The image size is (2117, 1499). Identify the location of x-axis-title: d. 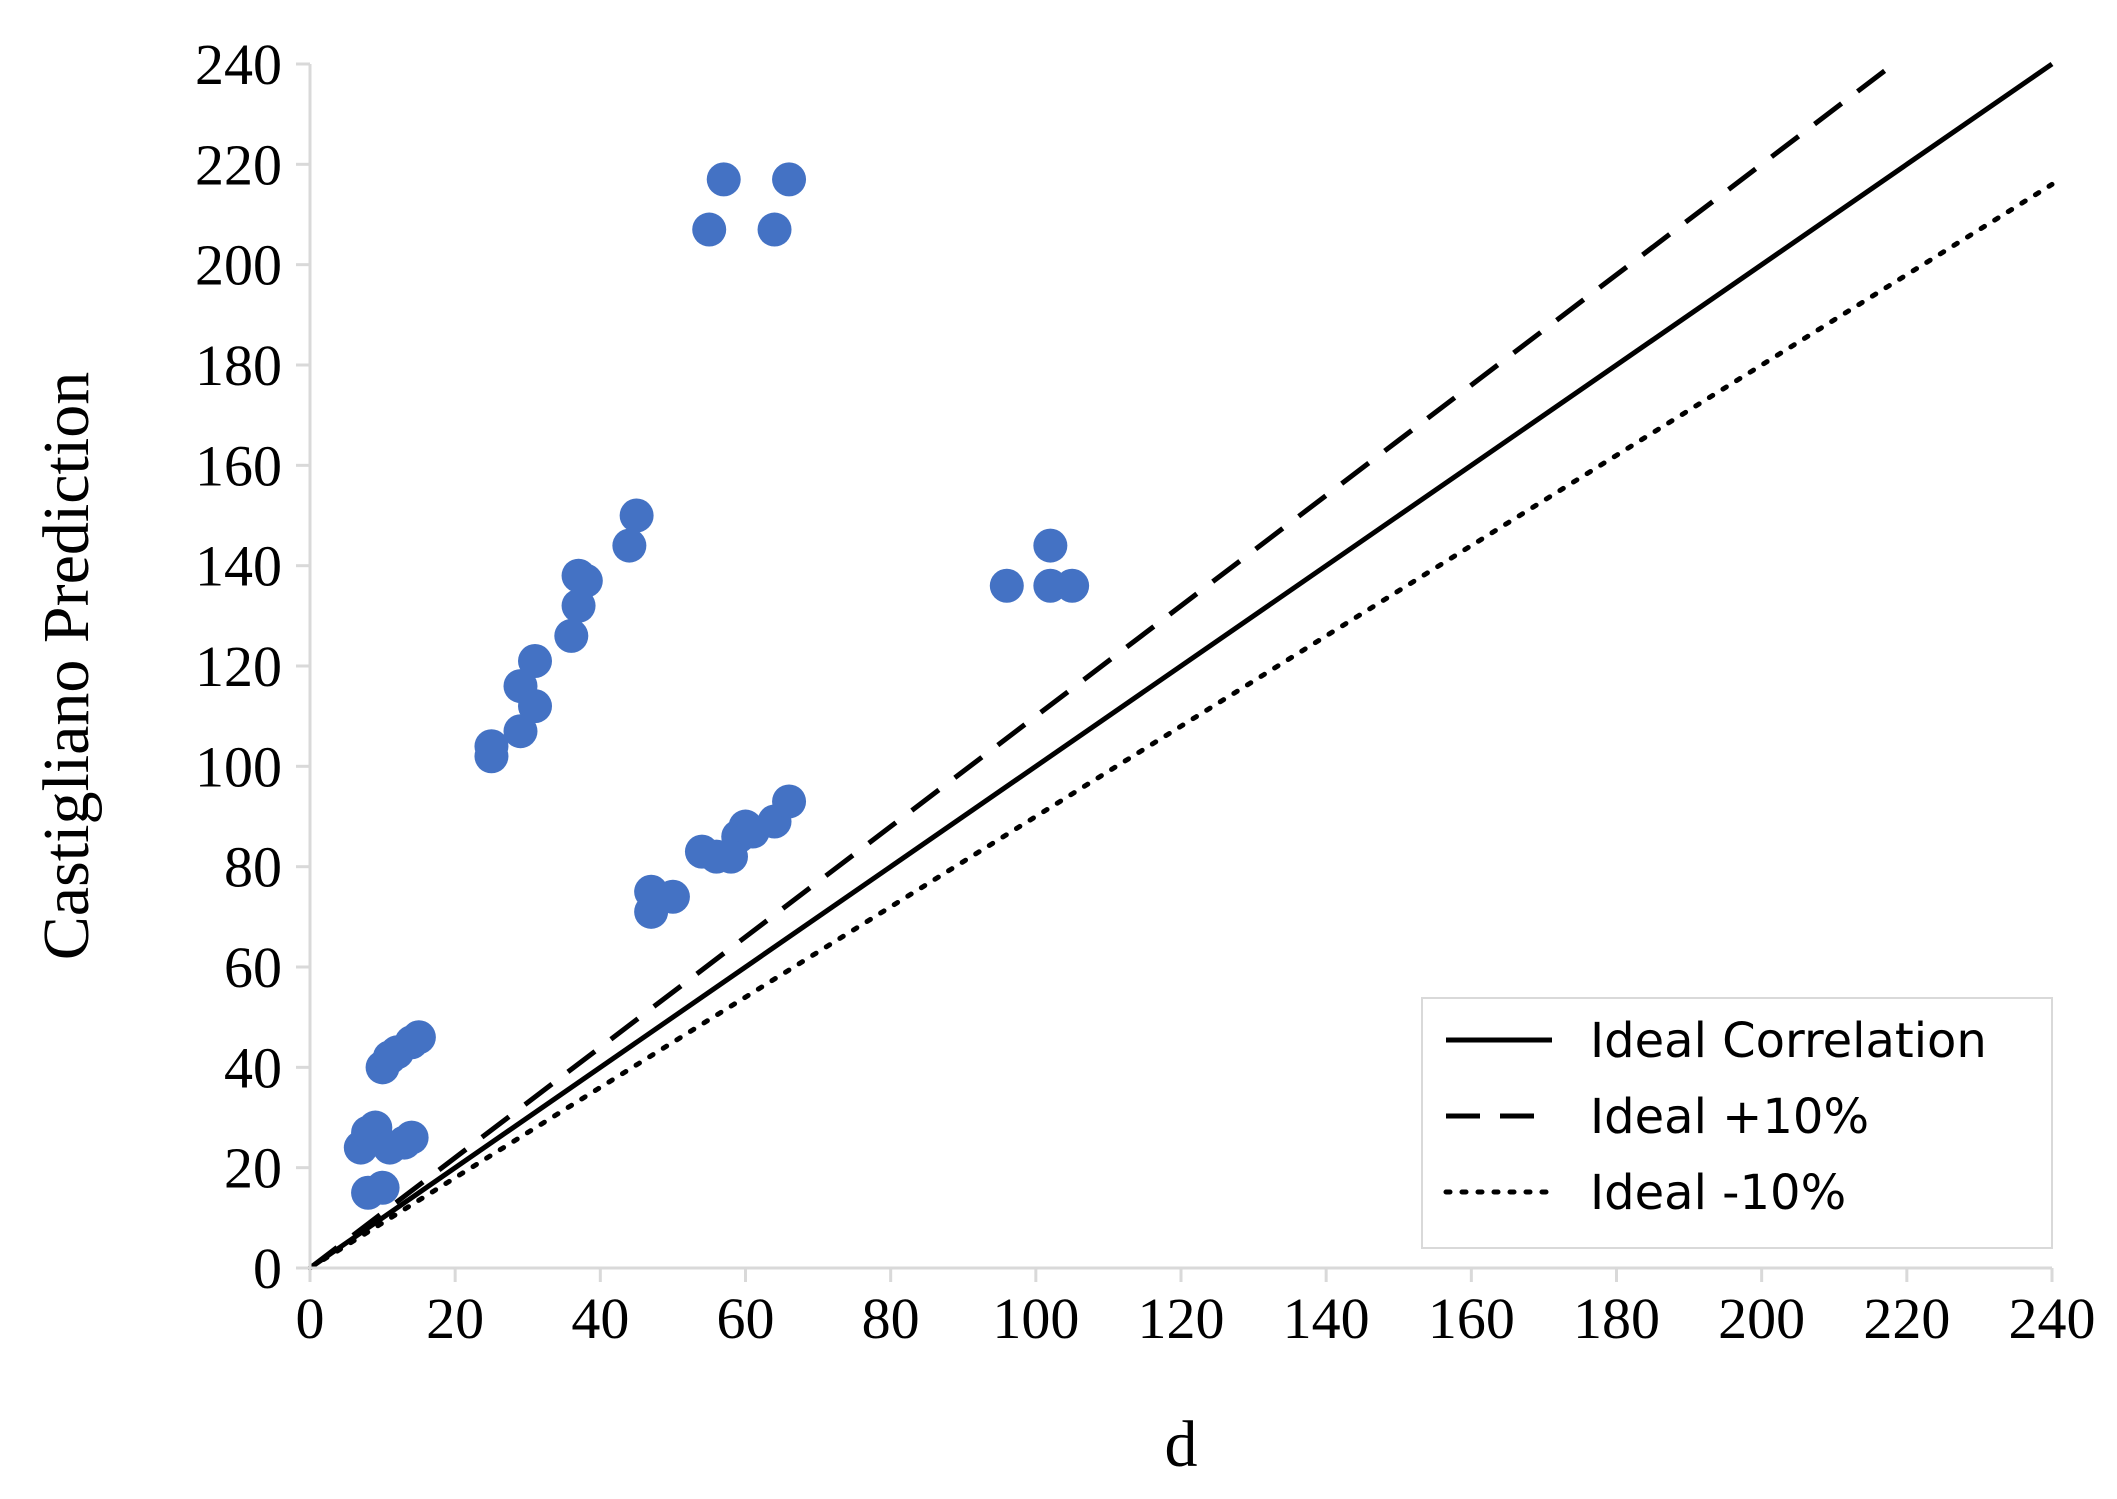
(1181, 1444).